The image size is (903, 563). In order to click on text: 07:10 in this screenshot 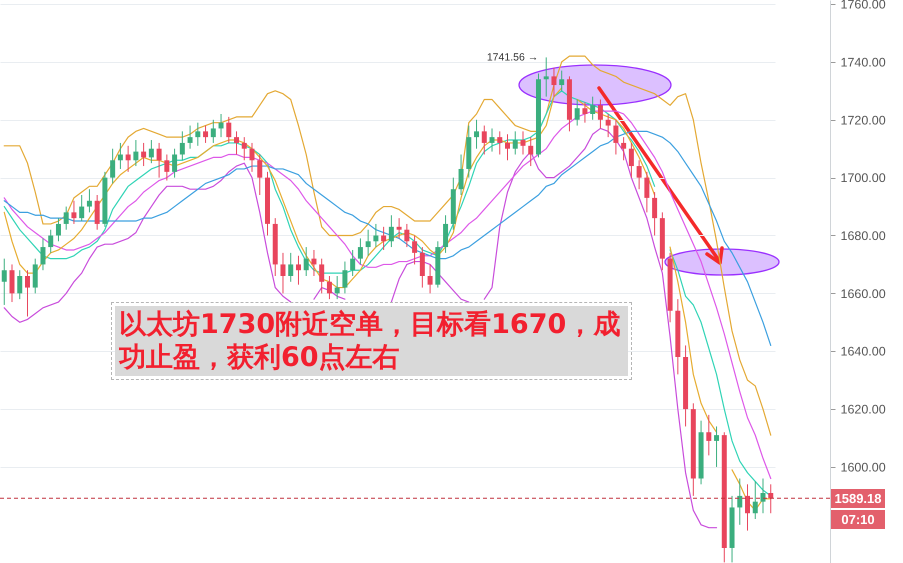, I will do `click(858, 519)`.